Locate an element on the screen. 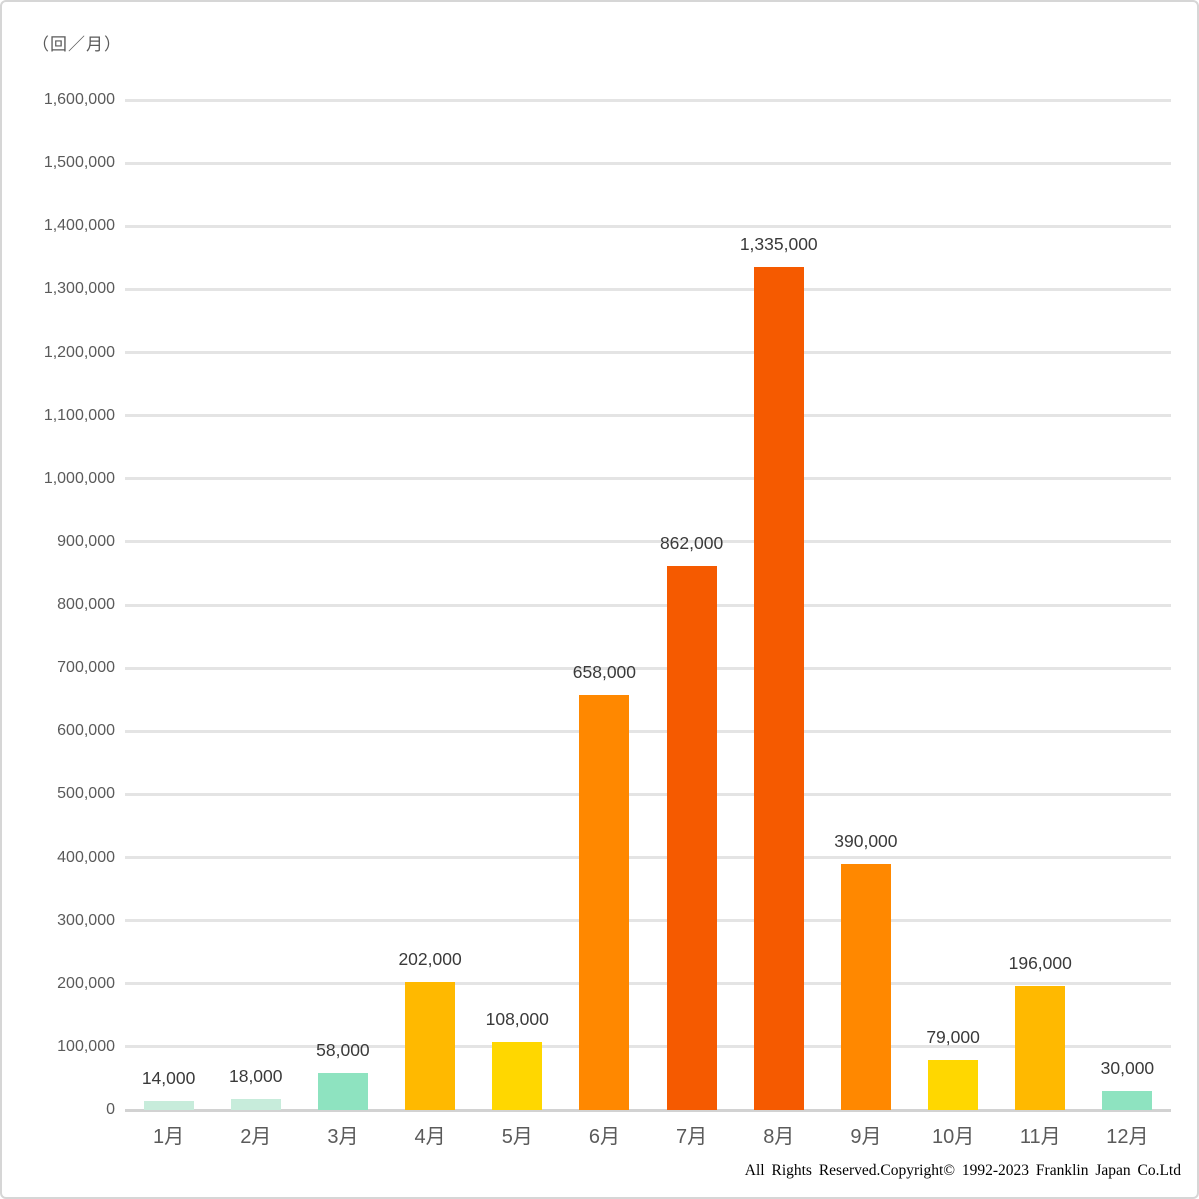 This screenshot has height=1199, width=1199. y-axis-tick-label: 1,600,000 is located at coordinates (79, 99).